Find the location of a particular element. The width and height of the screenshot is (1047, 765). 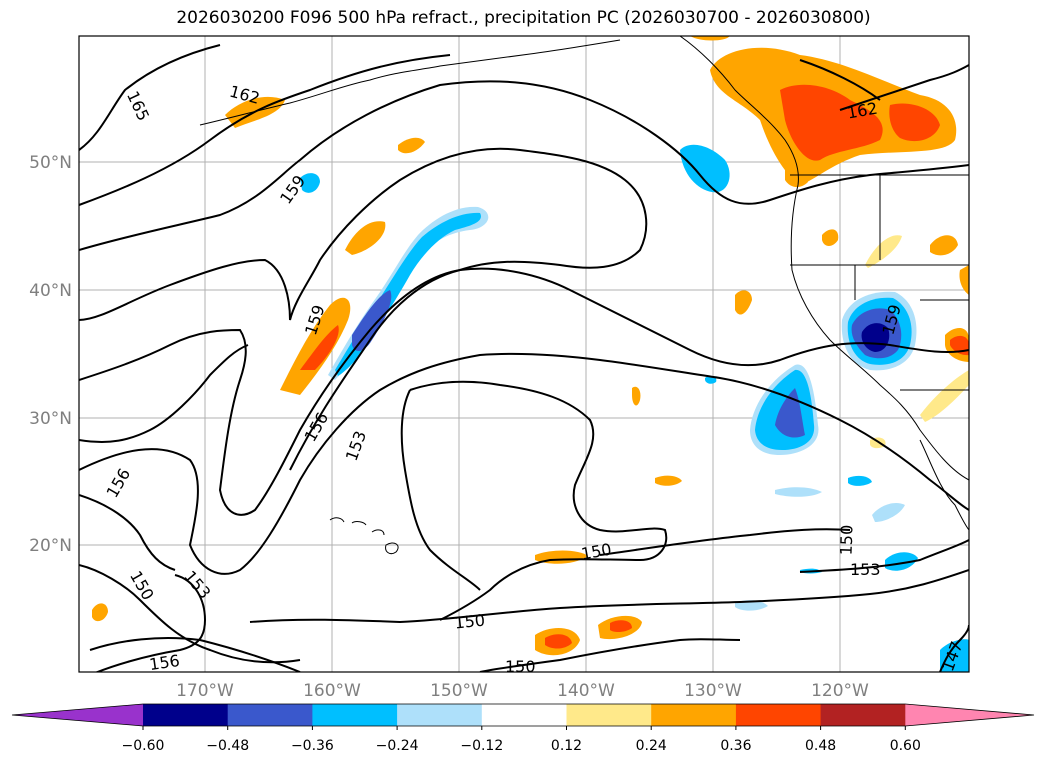

contour-156-sw is located at coordinates (127, 532).